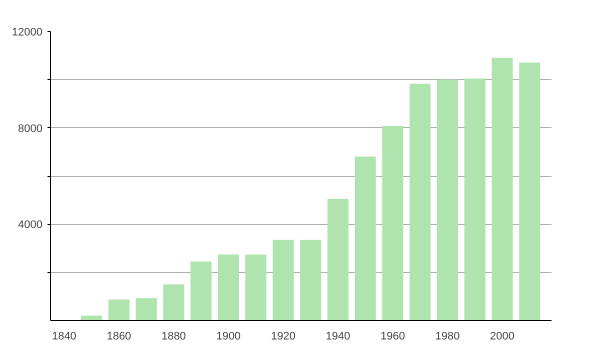 Image resolution: width=600 pixels, height=350 pixels. What do you see at coordinates (30, 225) in the screenshot?
I see `y-tick-label: 4000` at bounding box center [30, 225].